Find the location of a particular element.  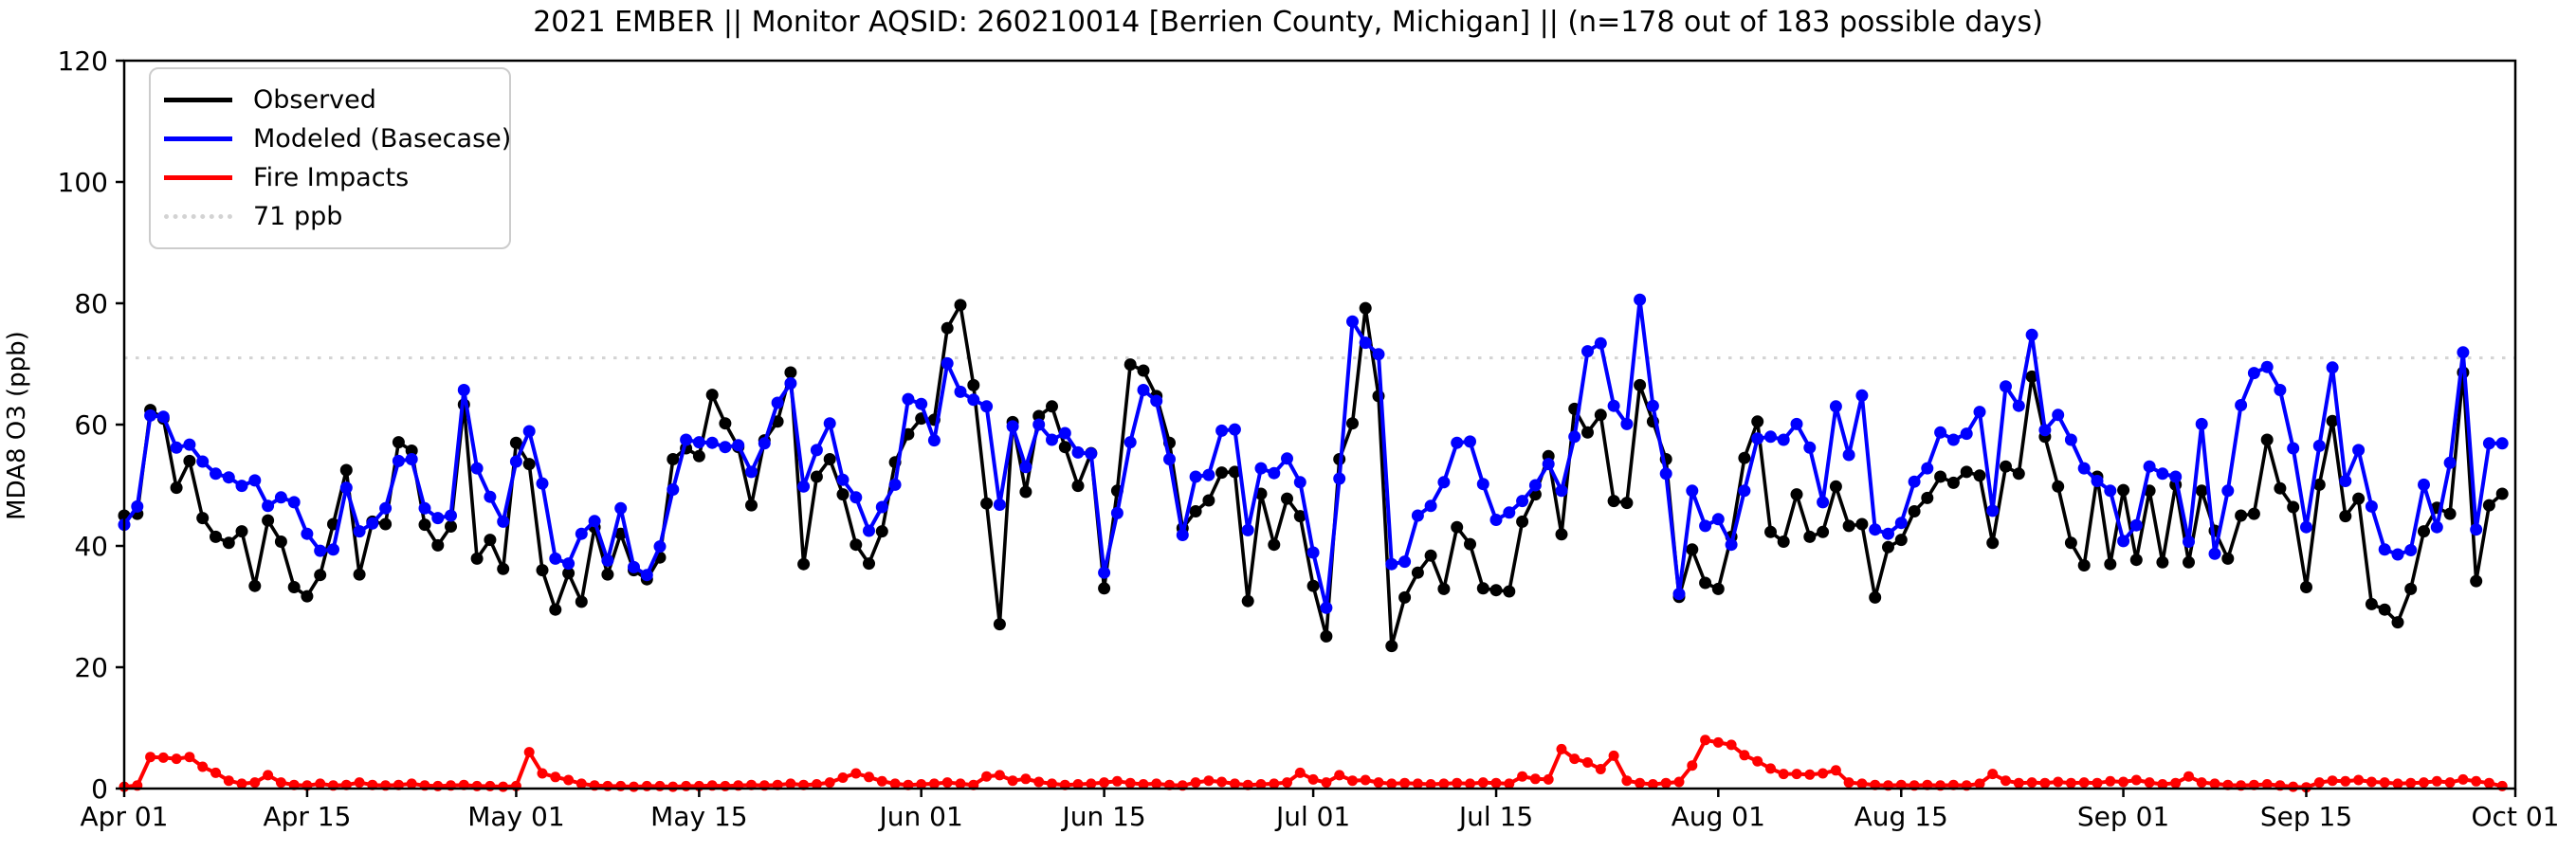

legend-item-observed: Observed is located at coordinates (328, 100).